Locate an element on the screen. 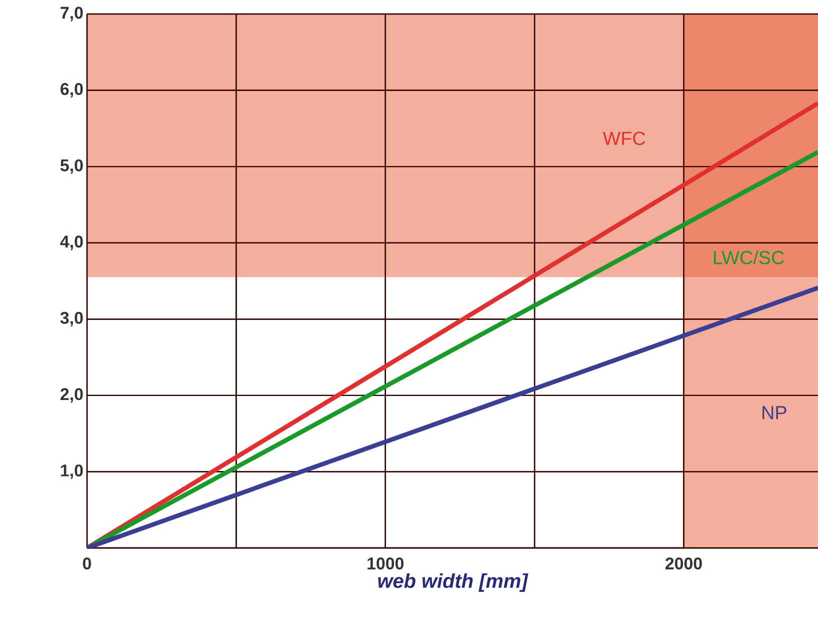 This screenshot has height=619, width=818. y-tick-label: 1,0 is located at coordinates (72, 471).